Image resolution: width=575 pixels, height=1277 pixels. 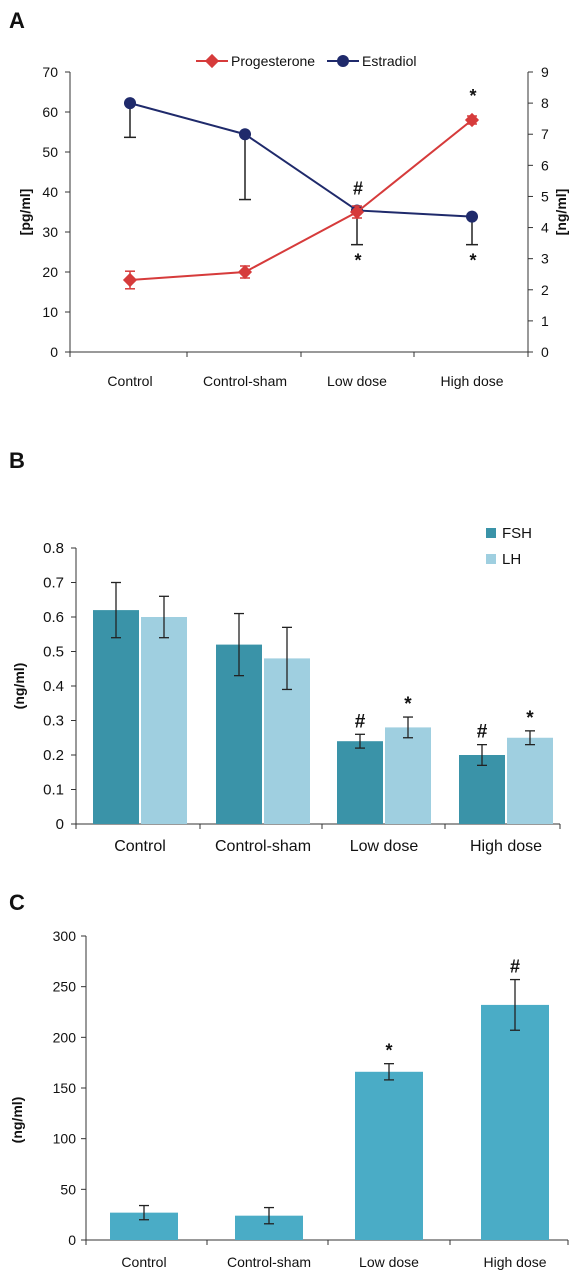 What do you see at coordinates (65, 1139) in the screenshot?
I see `y-tick-label: 100` at bounding box center [65, 1139].